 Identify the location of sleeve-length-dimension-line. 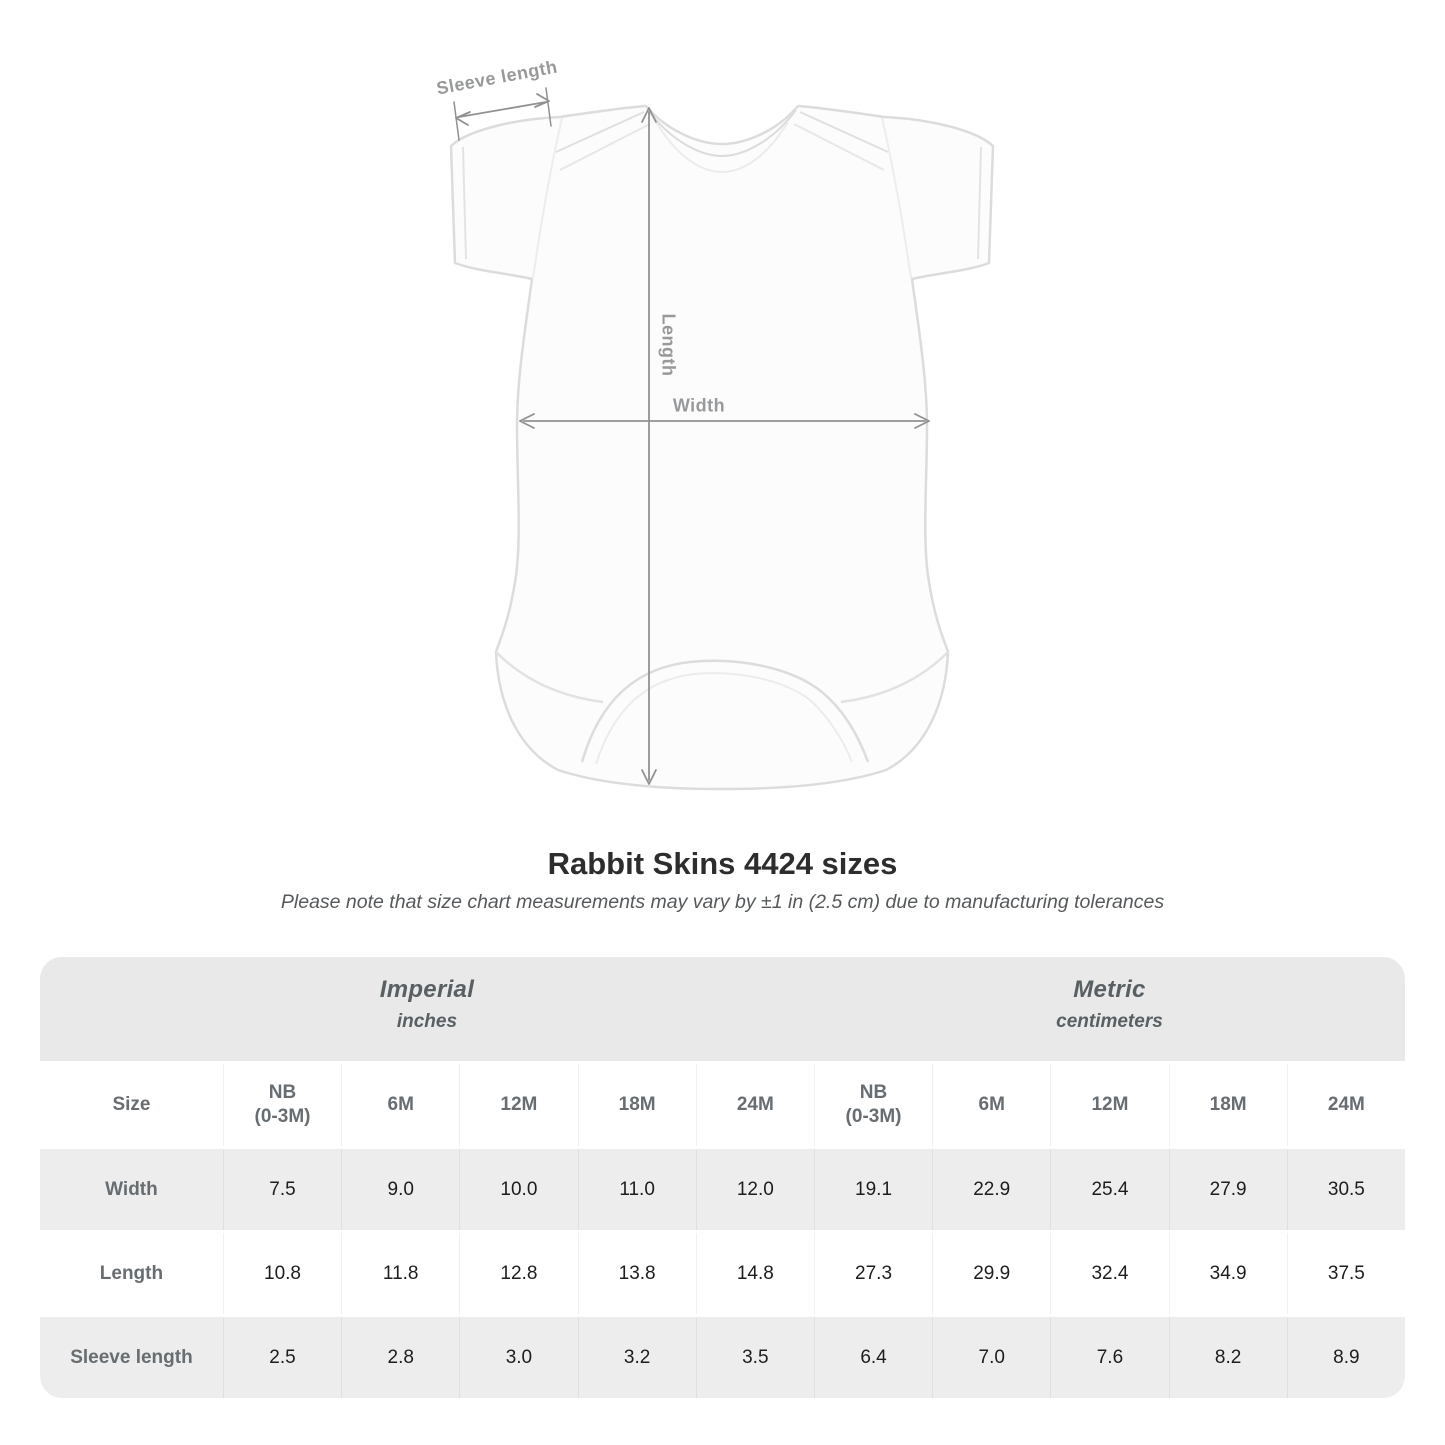
(502, 114).